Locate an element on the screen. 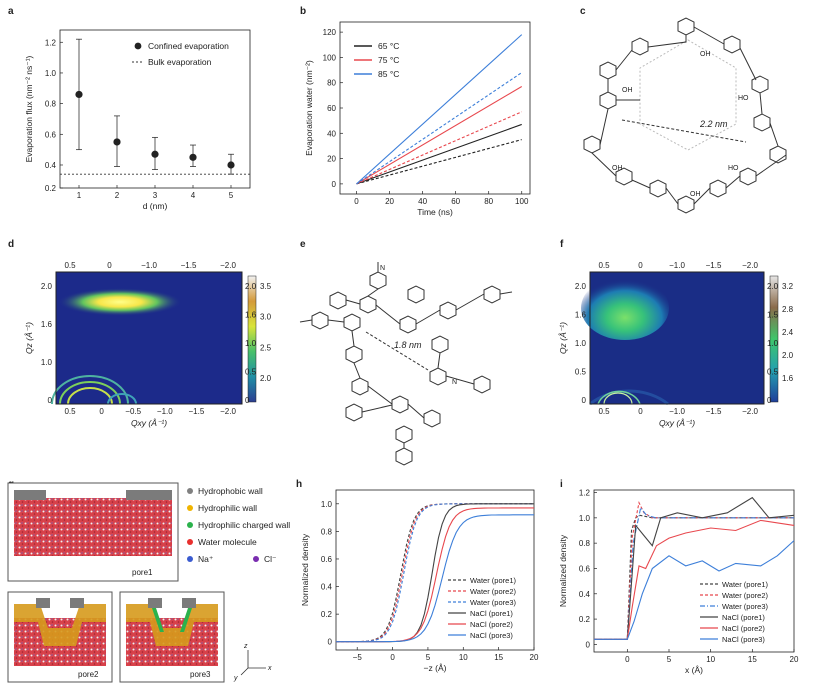 This screenshot has height=690, width=831. i-ytick-label: 0.2 is located at coordinates (585, 619).